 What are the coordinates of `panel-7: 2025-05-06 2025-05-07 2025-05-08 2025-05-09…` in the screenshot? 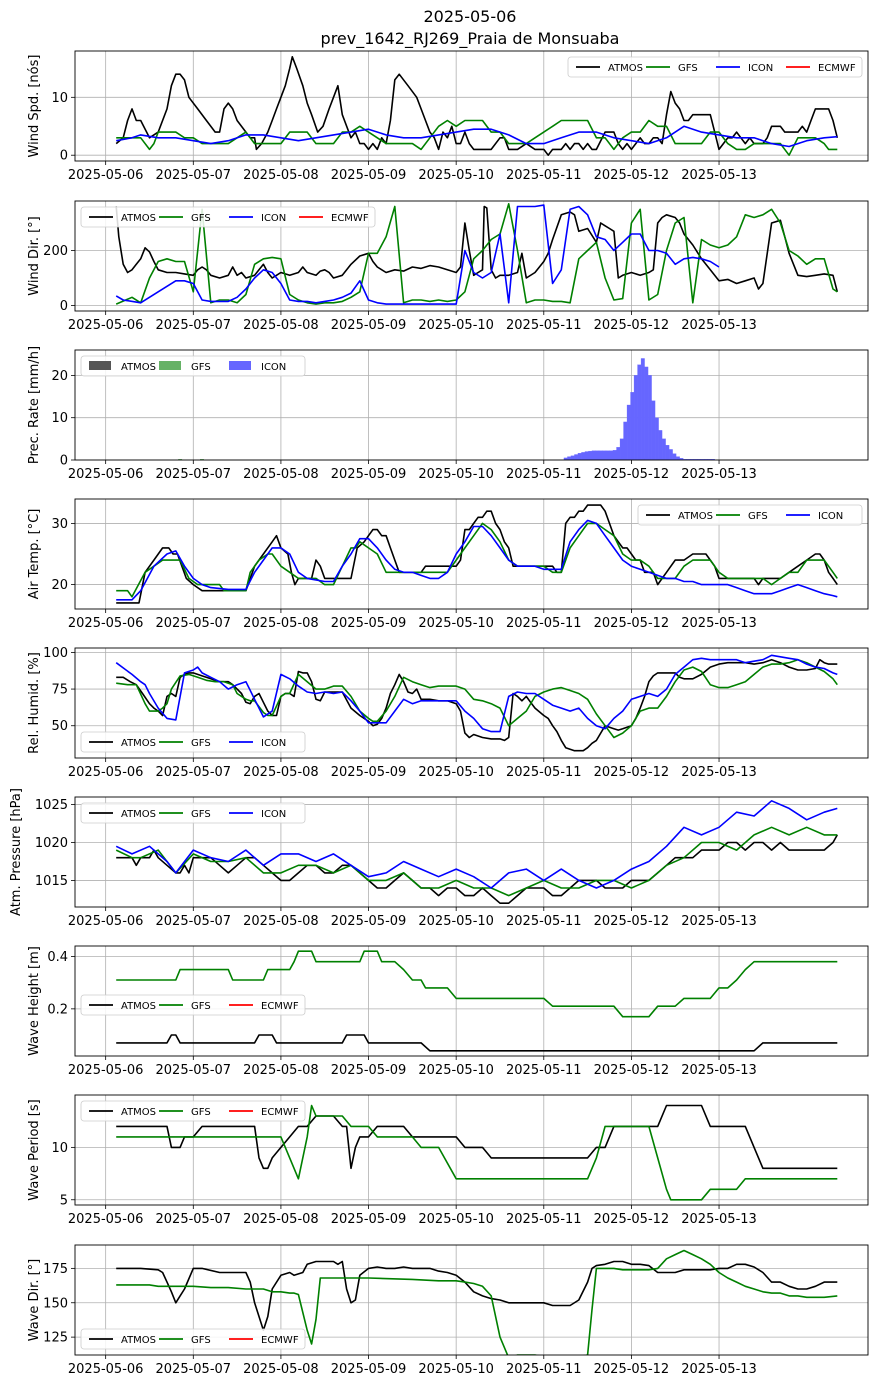 It's located at (448, 1011).